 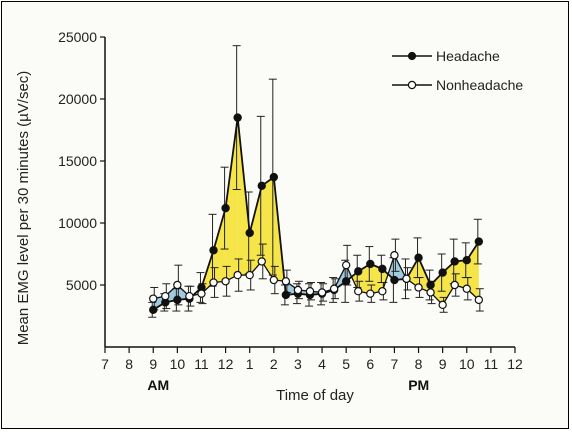 What do you see at coordinates (370, 364) in the screenshot?
I see `x-tick-label: 6` at bounding box center [370, 364].